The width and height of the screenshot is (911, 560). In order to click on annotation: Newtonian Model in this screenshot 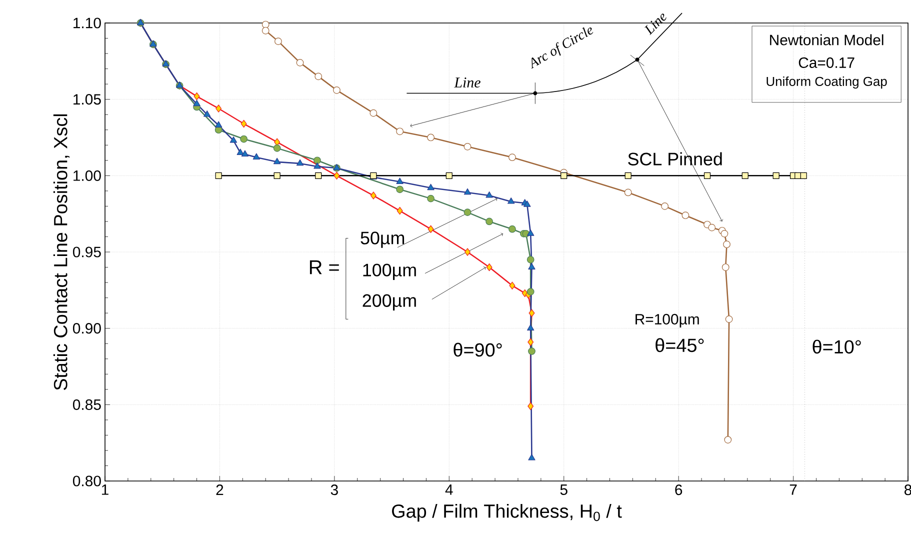, I will do `click(827, 40)`.